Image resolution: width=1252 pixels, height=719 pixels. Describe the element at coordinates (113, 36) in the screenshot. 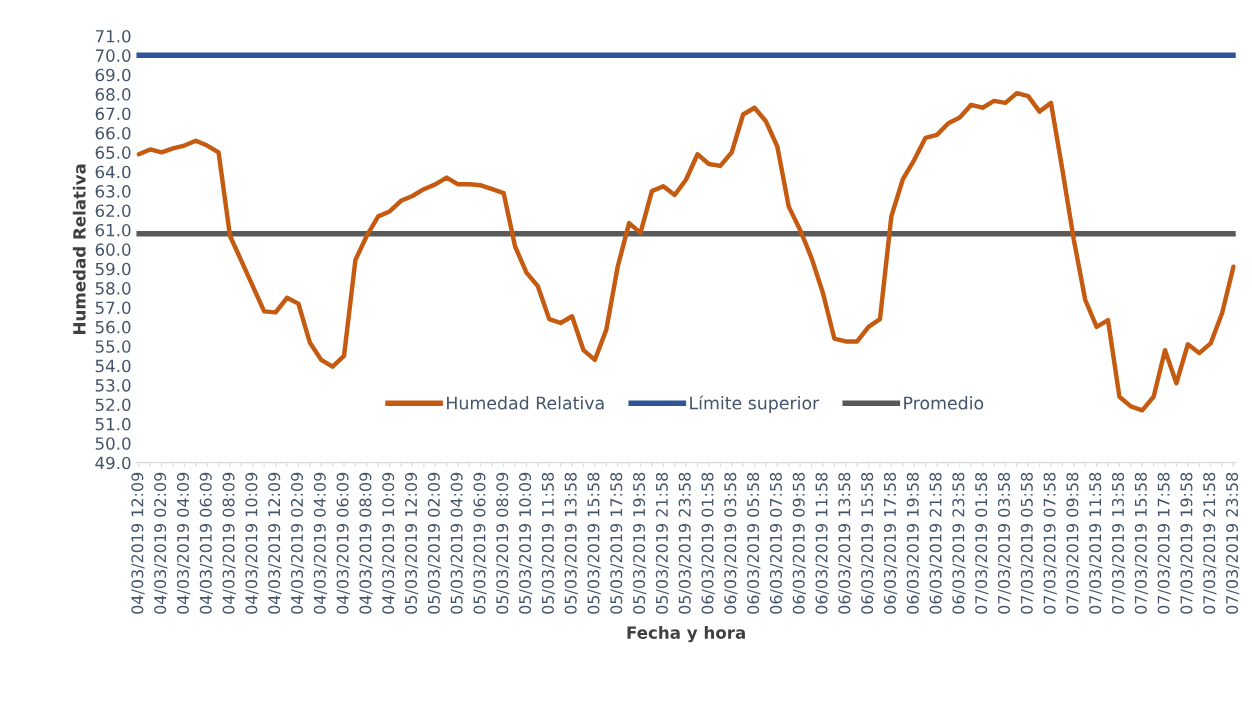

I see `y-tick-label: 71.0` at that location.